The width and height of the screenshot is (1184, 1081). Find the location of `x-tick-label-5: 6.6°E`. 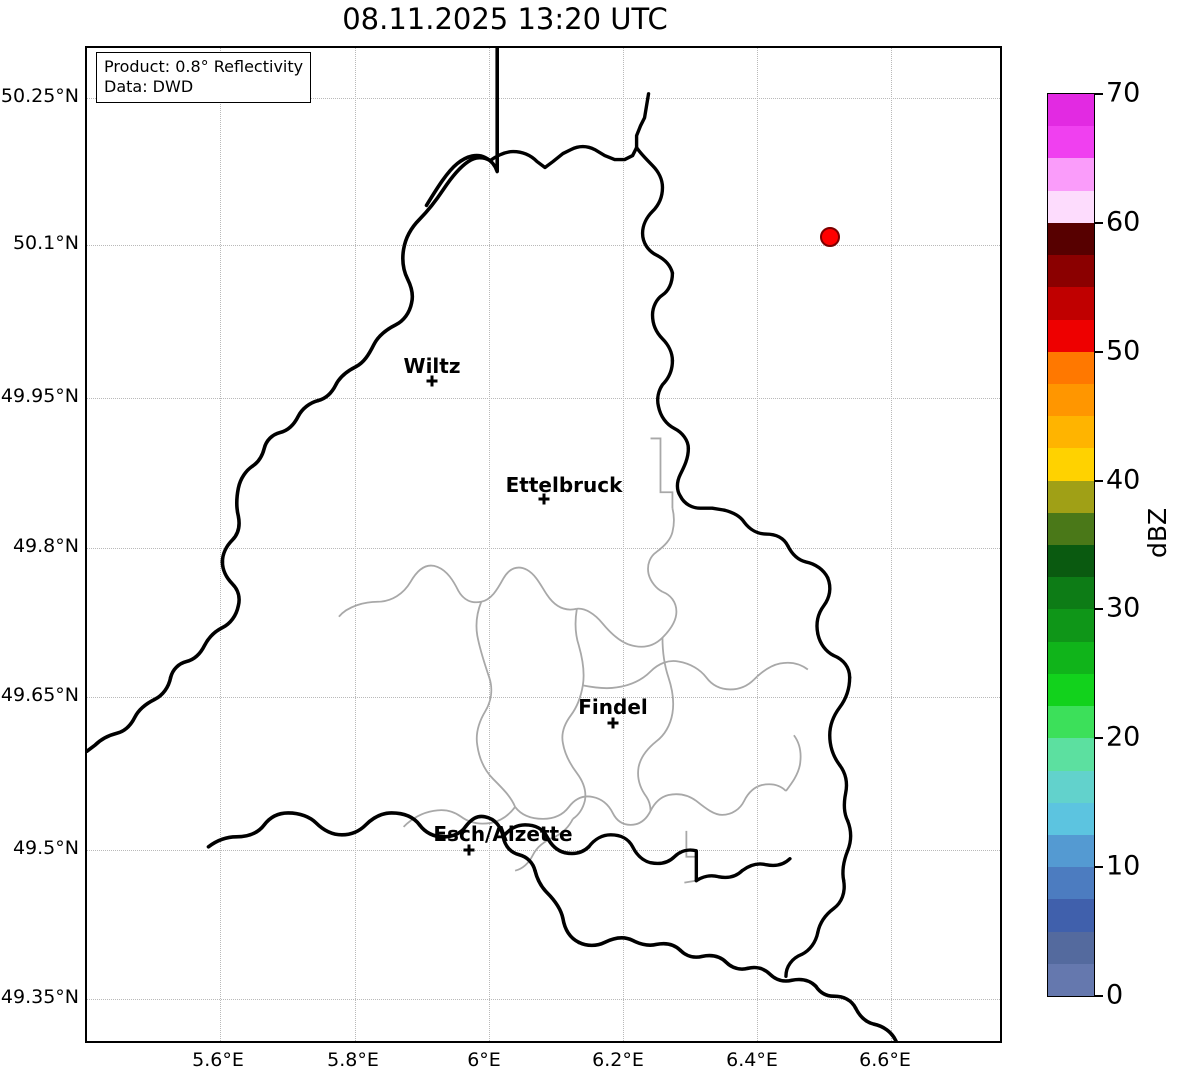

x-tick-label-5: 6.6°E is located at coordinates (885, 1060).